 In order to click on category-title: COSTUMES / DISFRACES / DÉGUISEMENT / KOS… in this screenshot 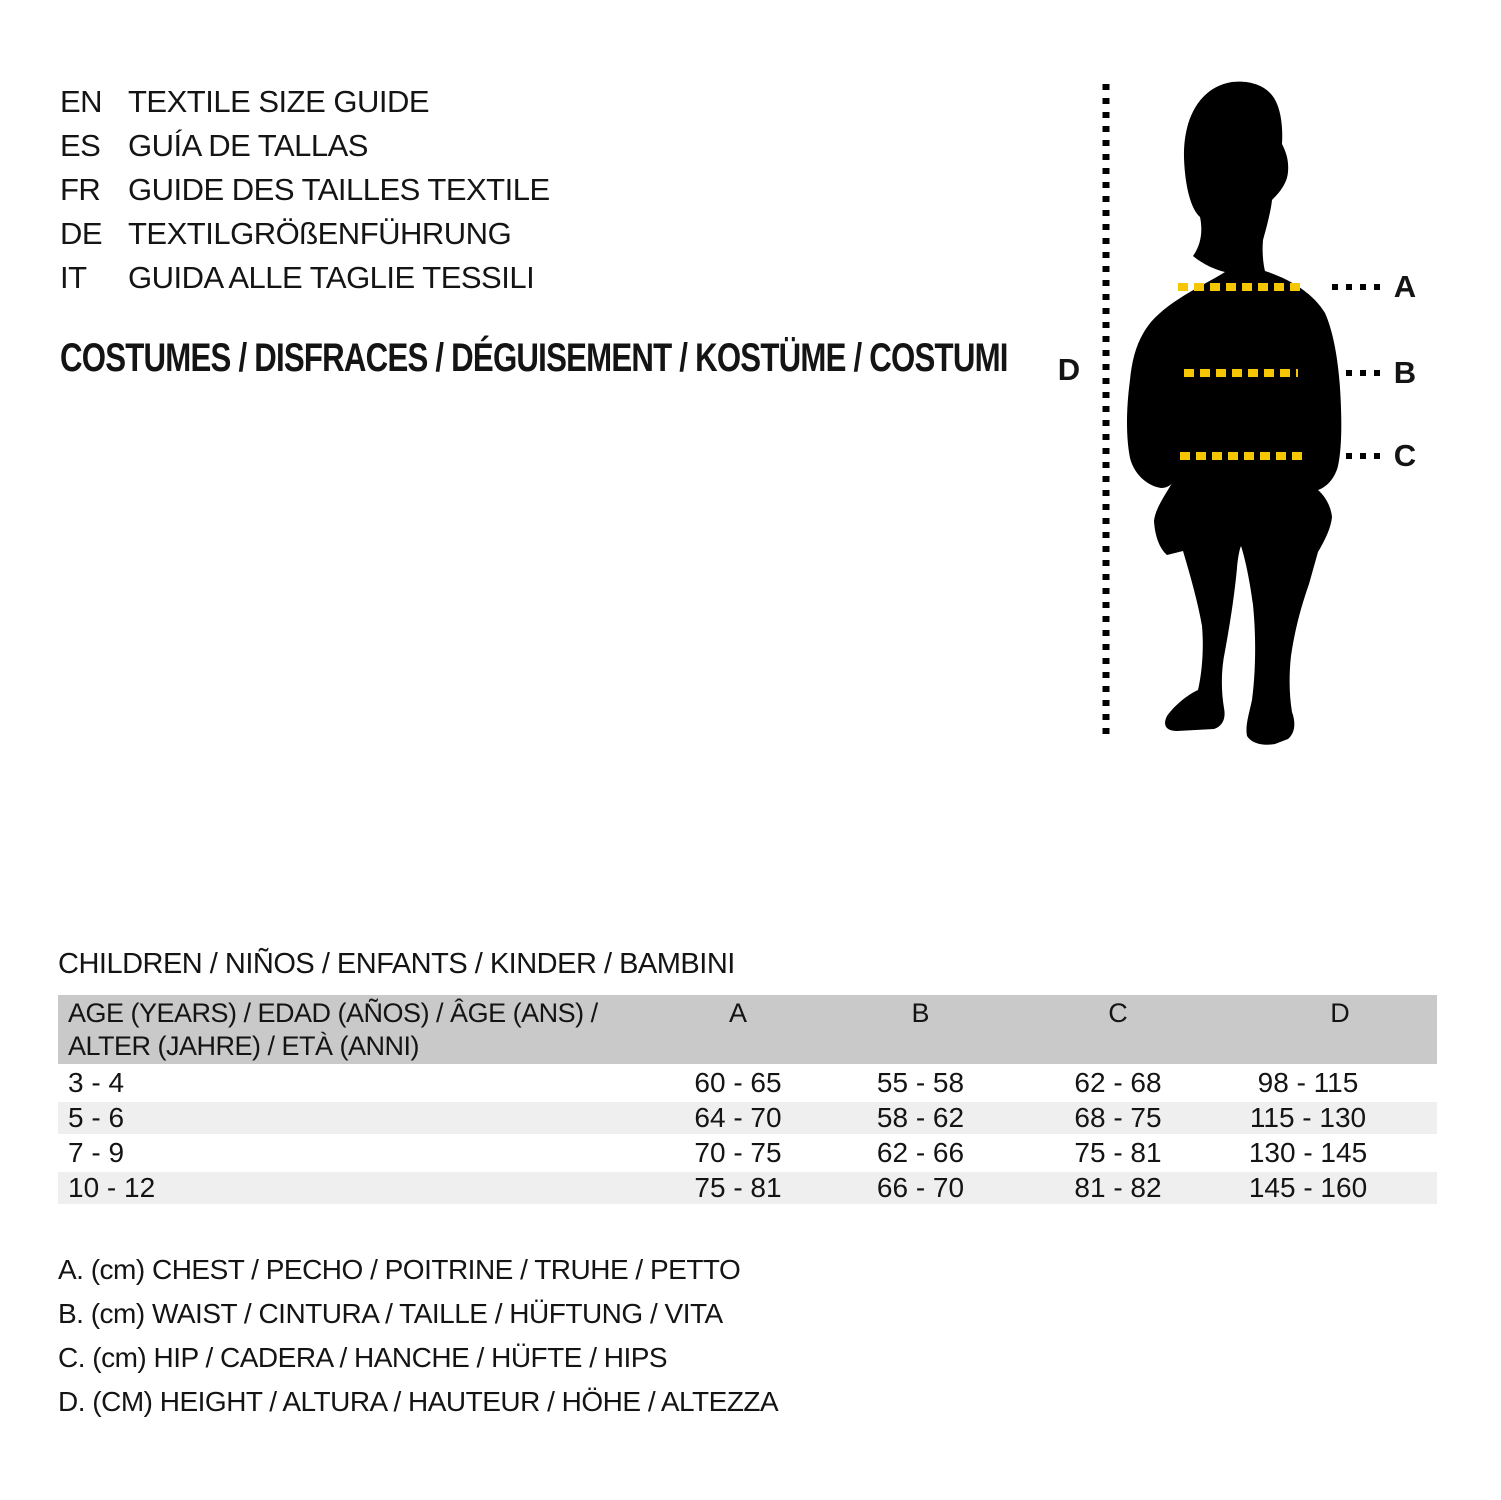, I will do `click(534, 358)`.